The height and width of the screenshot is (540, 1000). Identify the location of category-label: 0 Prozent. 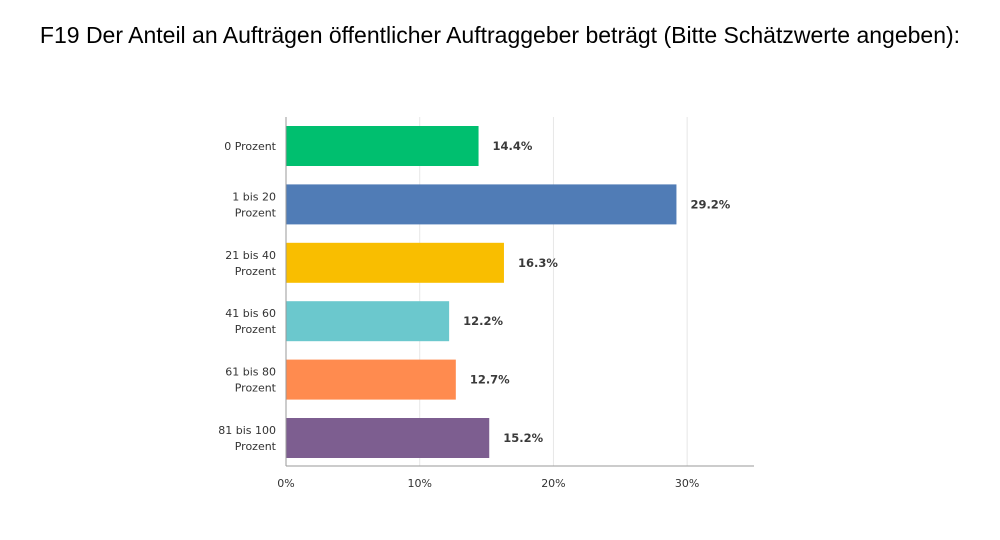
(250, 146).